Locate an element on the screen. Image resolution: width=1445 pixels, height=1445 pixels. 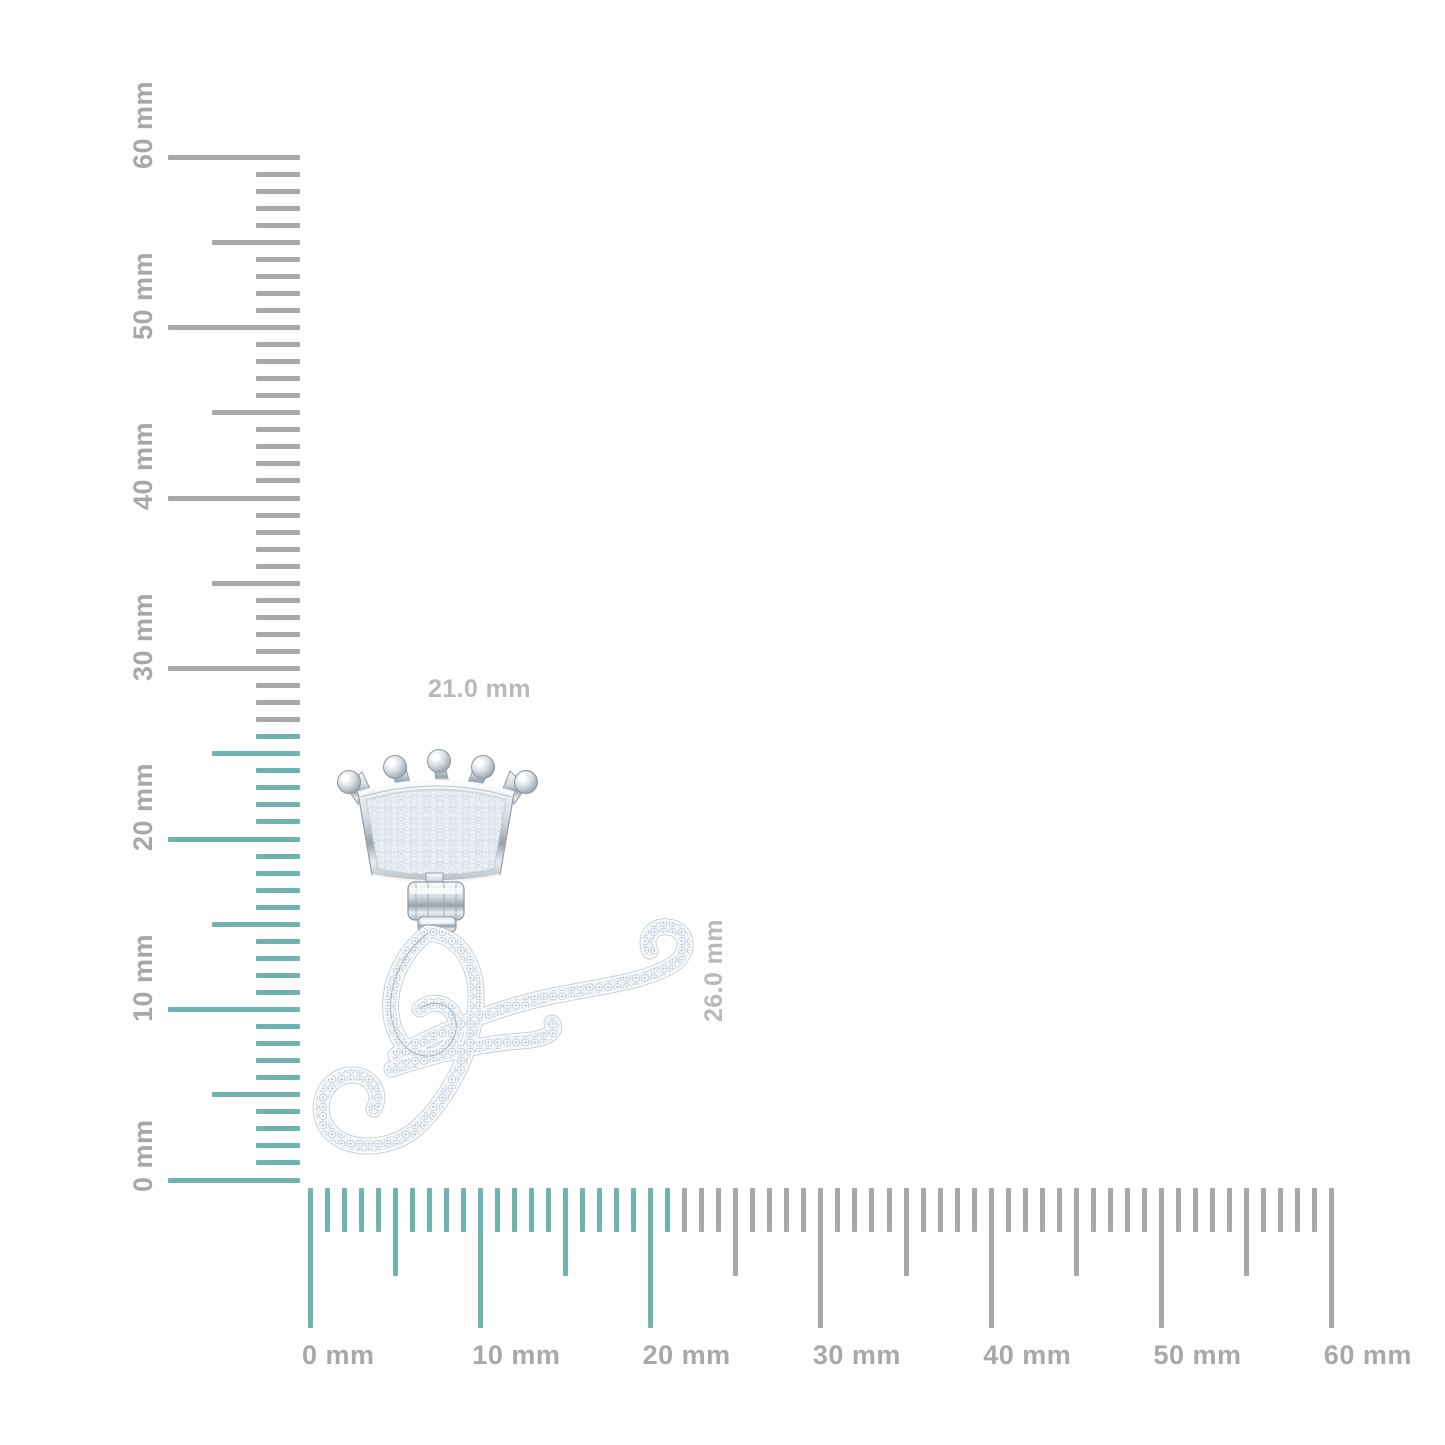
bail-connector is located at coordinates (436, 902).